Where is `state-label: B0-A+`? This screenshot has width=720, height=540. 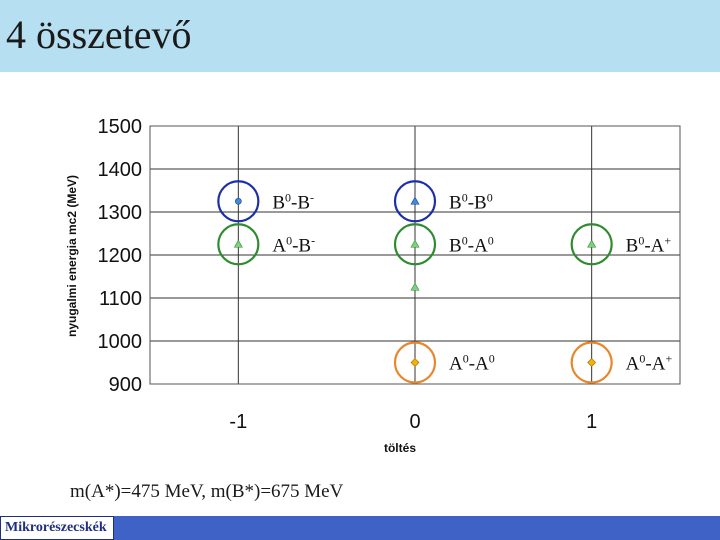
state-label: B0-A+ is located at coordinates (649, 244).